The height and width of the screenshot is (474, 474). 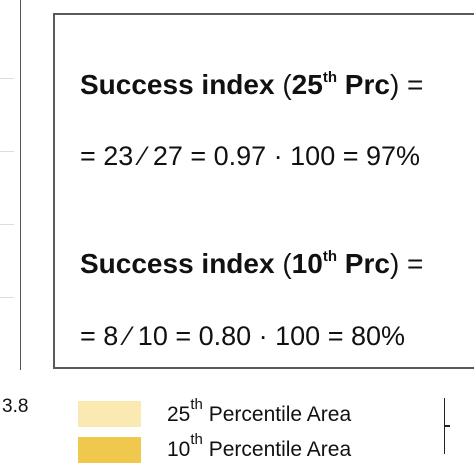 I want to click on success-index-10-equation: = 8 ⁄ 10 = 0.80 · 100 = 80%, so click(x=243, y=336).